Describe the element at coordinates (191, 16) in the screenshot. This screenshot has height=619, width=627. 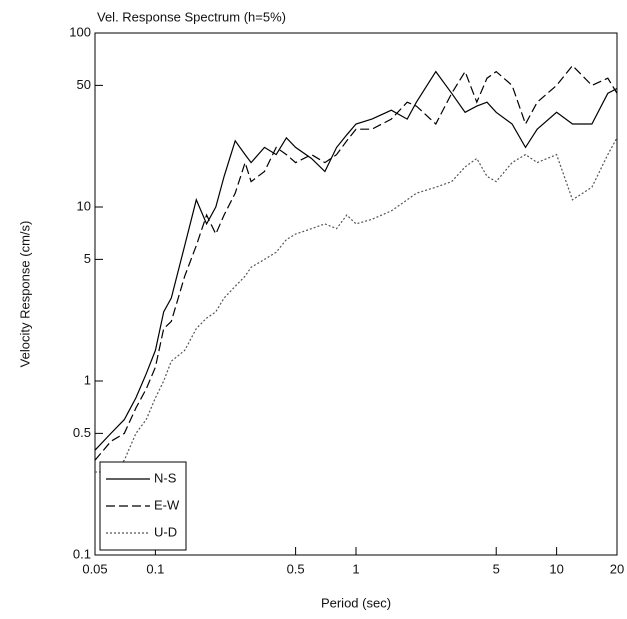
I see `chart-title: Vel. Response Spectrum (h=5%)` at that location.